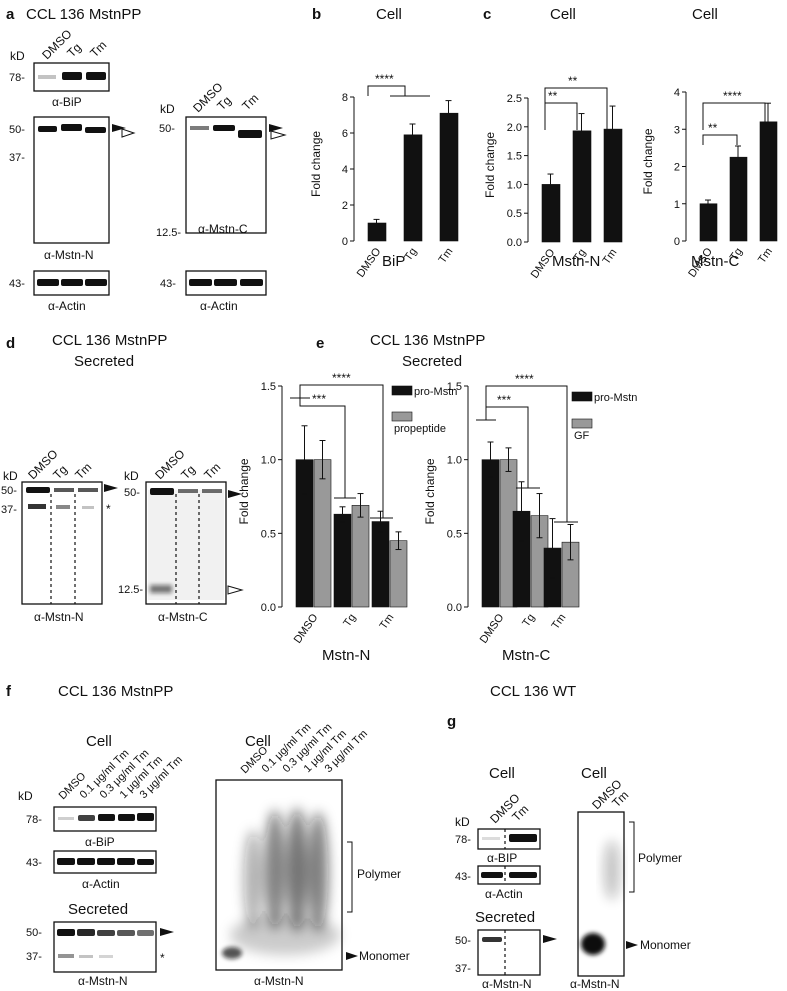 Image resolution: width=787 pixels, height=991 pixels. What do you see at coordinates (369, 262) in the screenshot?
I see `x-tick-label: DMSO` at bounding box center [369, 262].